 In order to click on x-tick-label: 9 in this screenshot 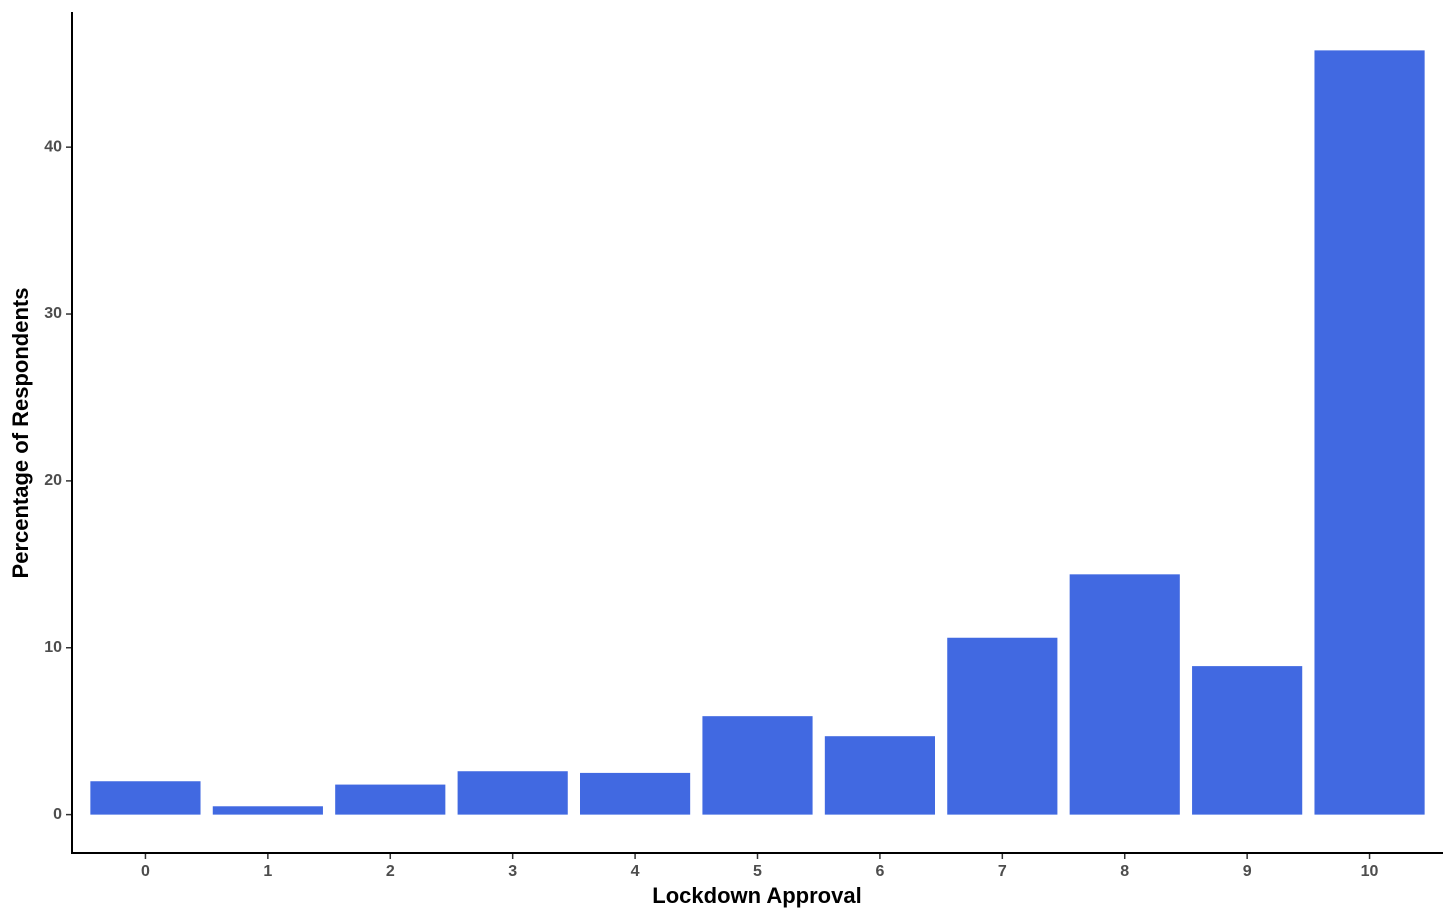, I will do `click(1247, 871)`.